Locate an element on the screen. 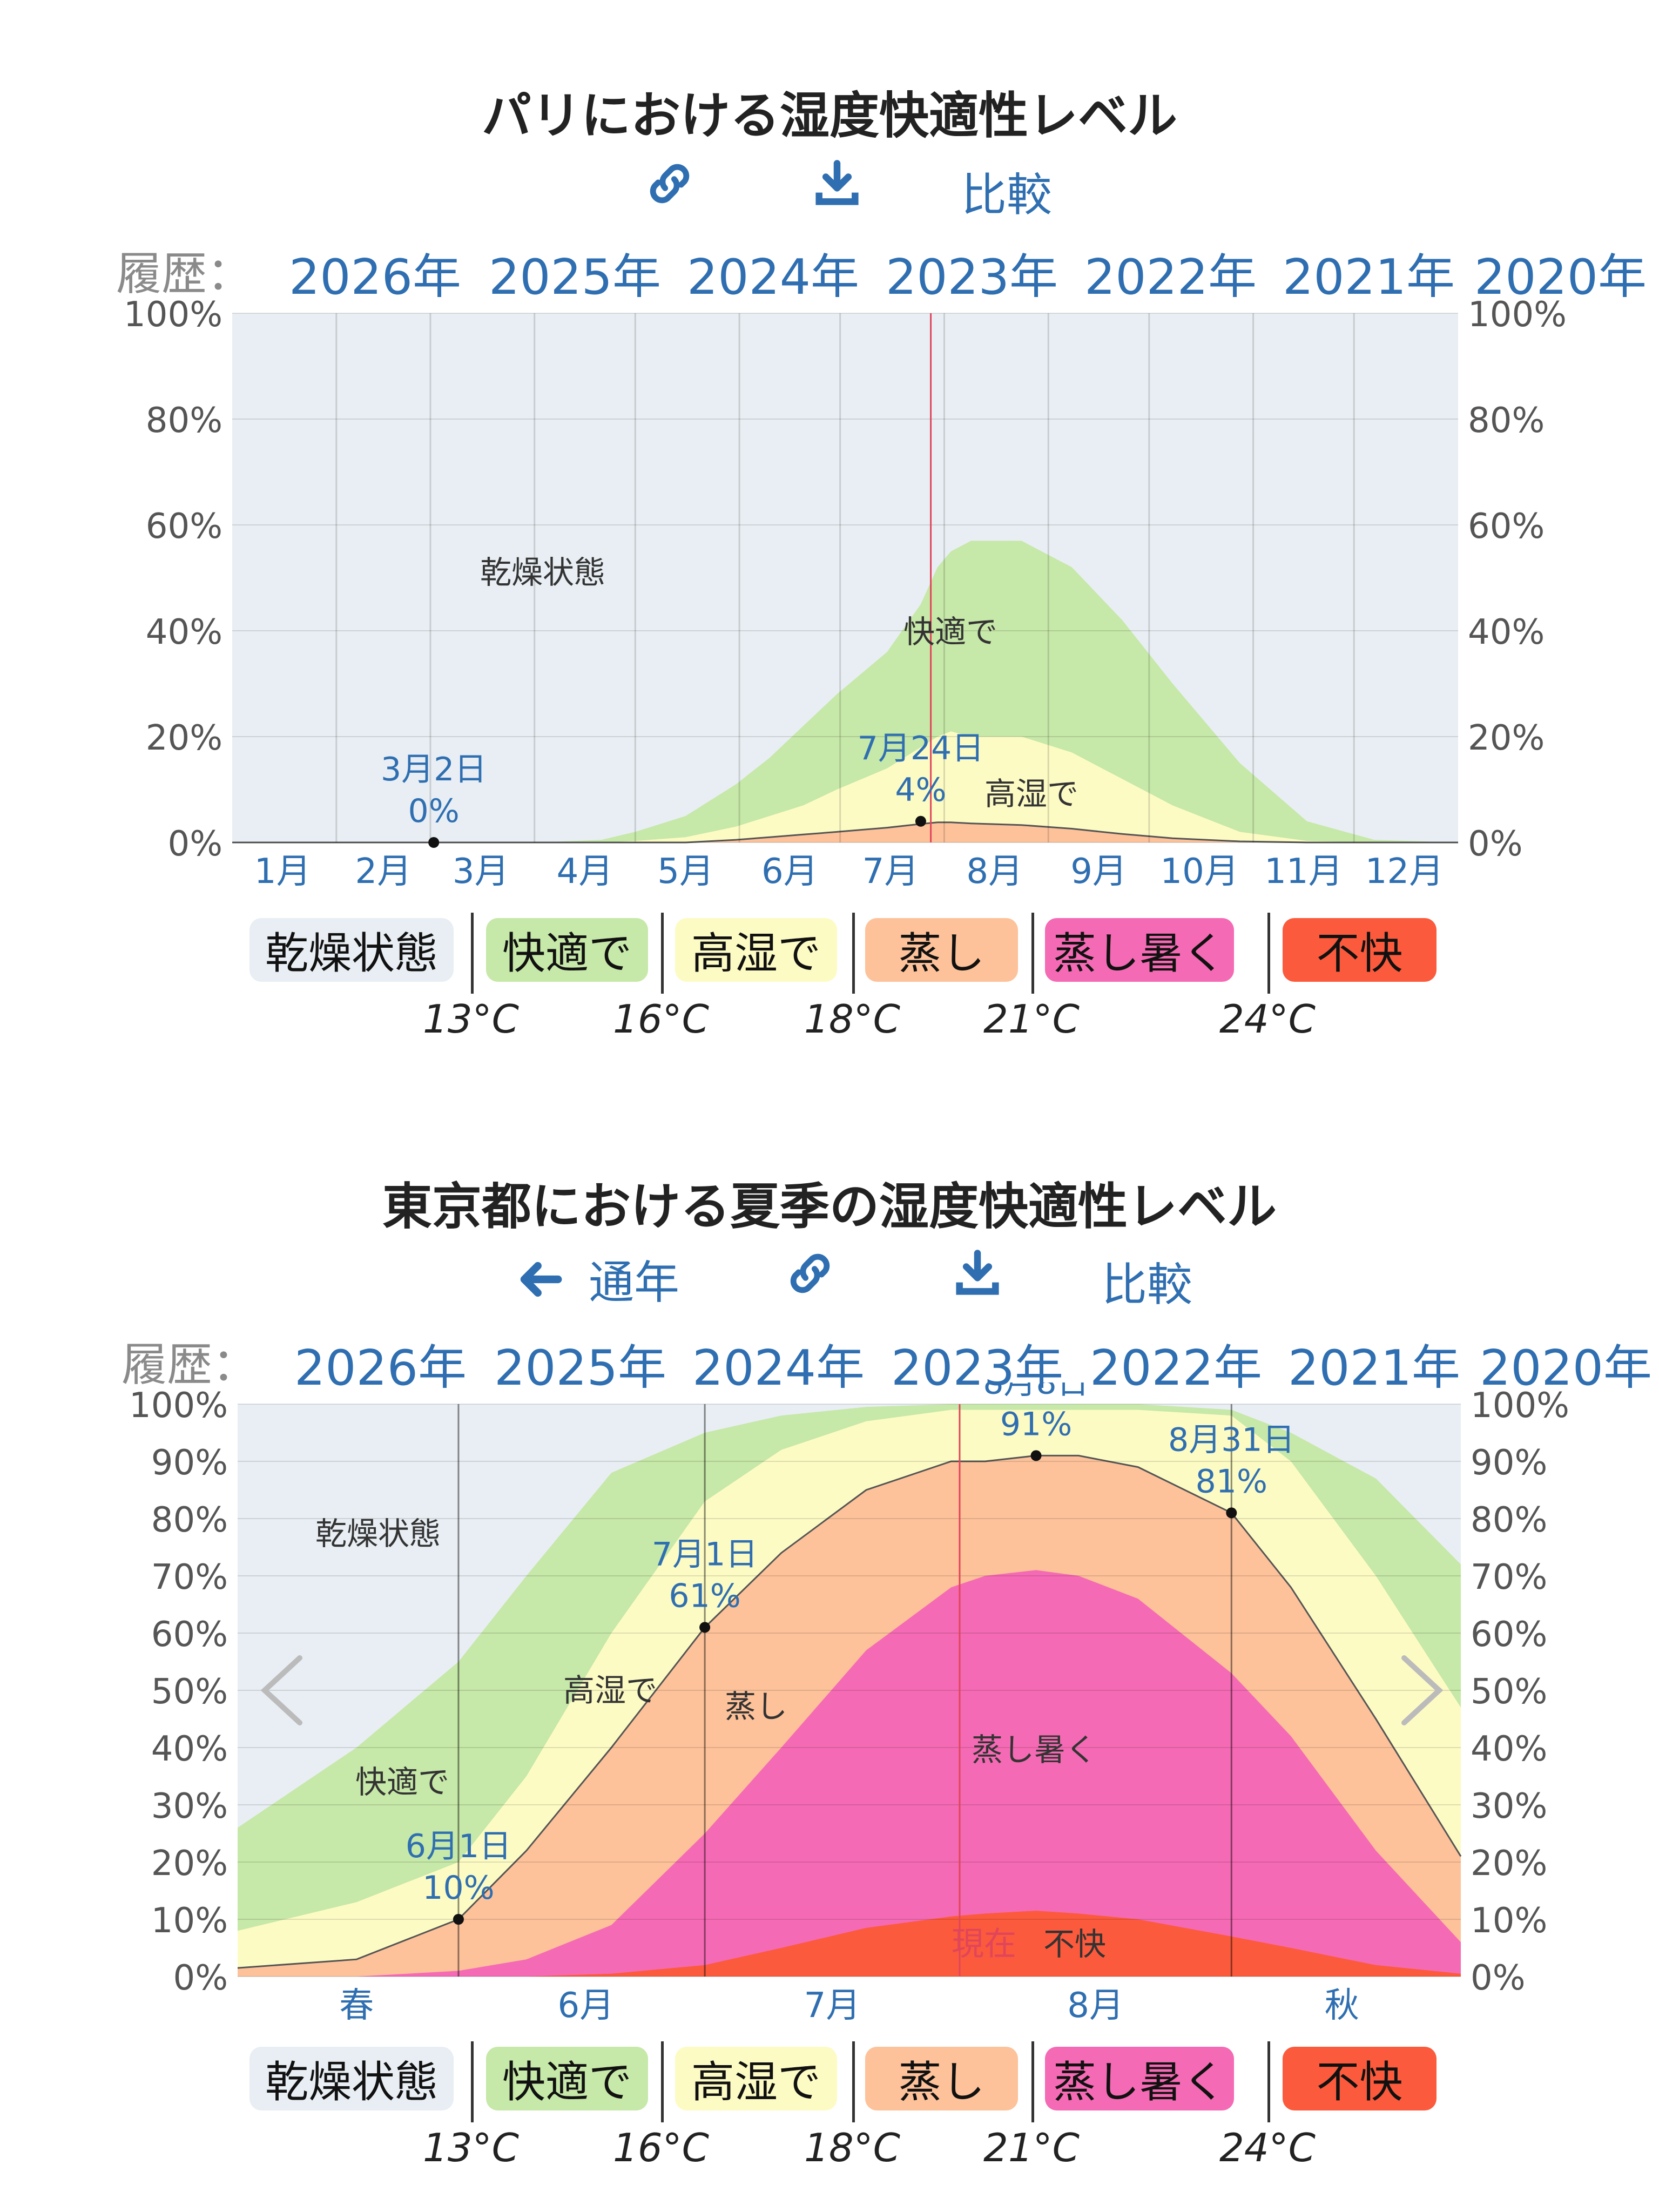 The height and width of the screenshot is (2212, 1659). y-tick-right: 20% is located at coordinates (1506, 738).